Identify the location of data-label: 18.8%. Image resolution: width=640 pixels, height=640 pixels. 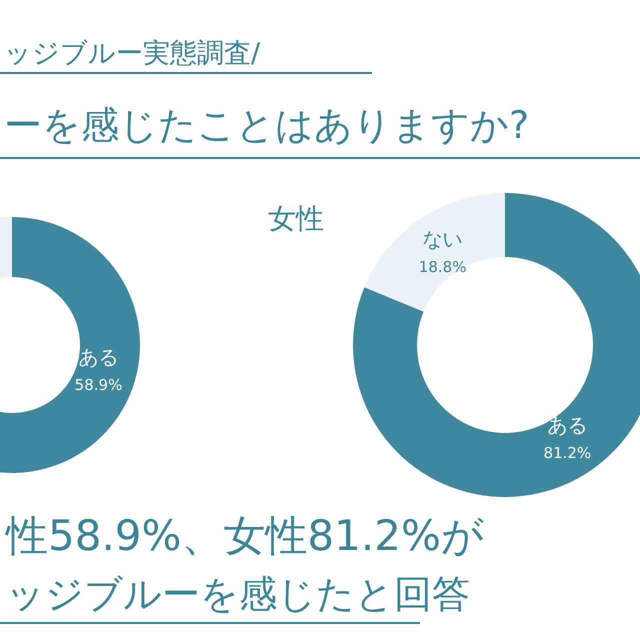
(442, 267).